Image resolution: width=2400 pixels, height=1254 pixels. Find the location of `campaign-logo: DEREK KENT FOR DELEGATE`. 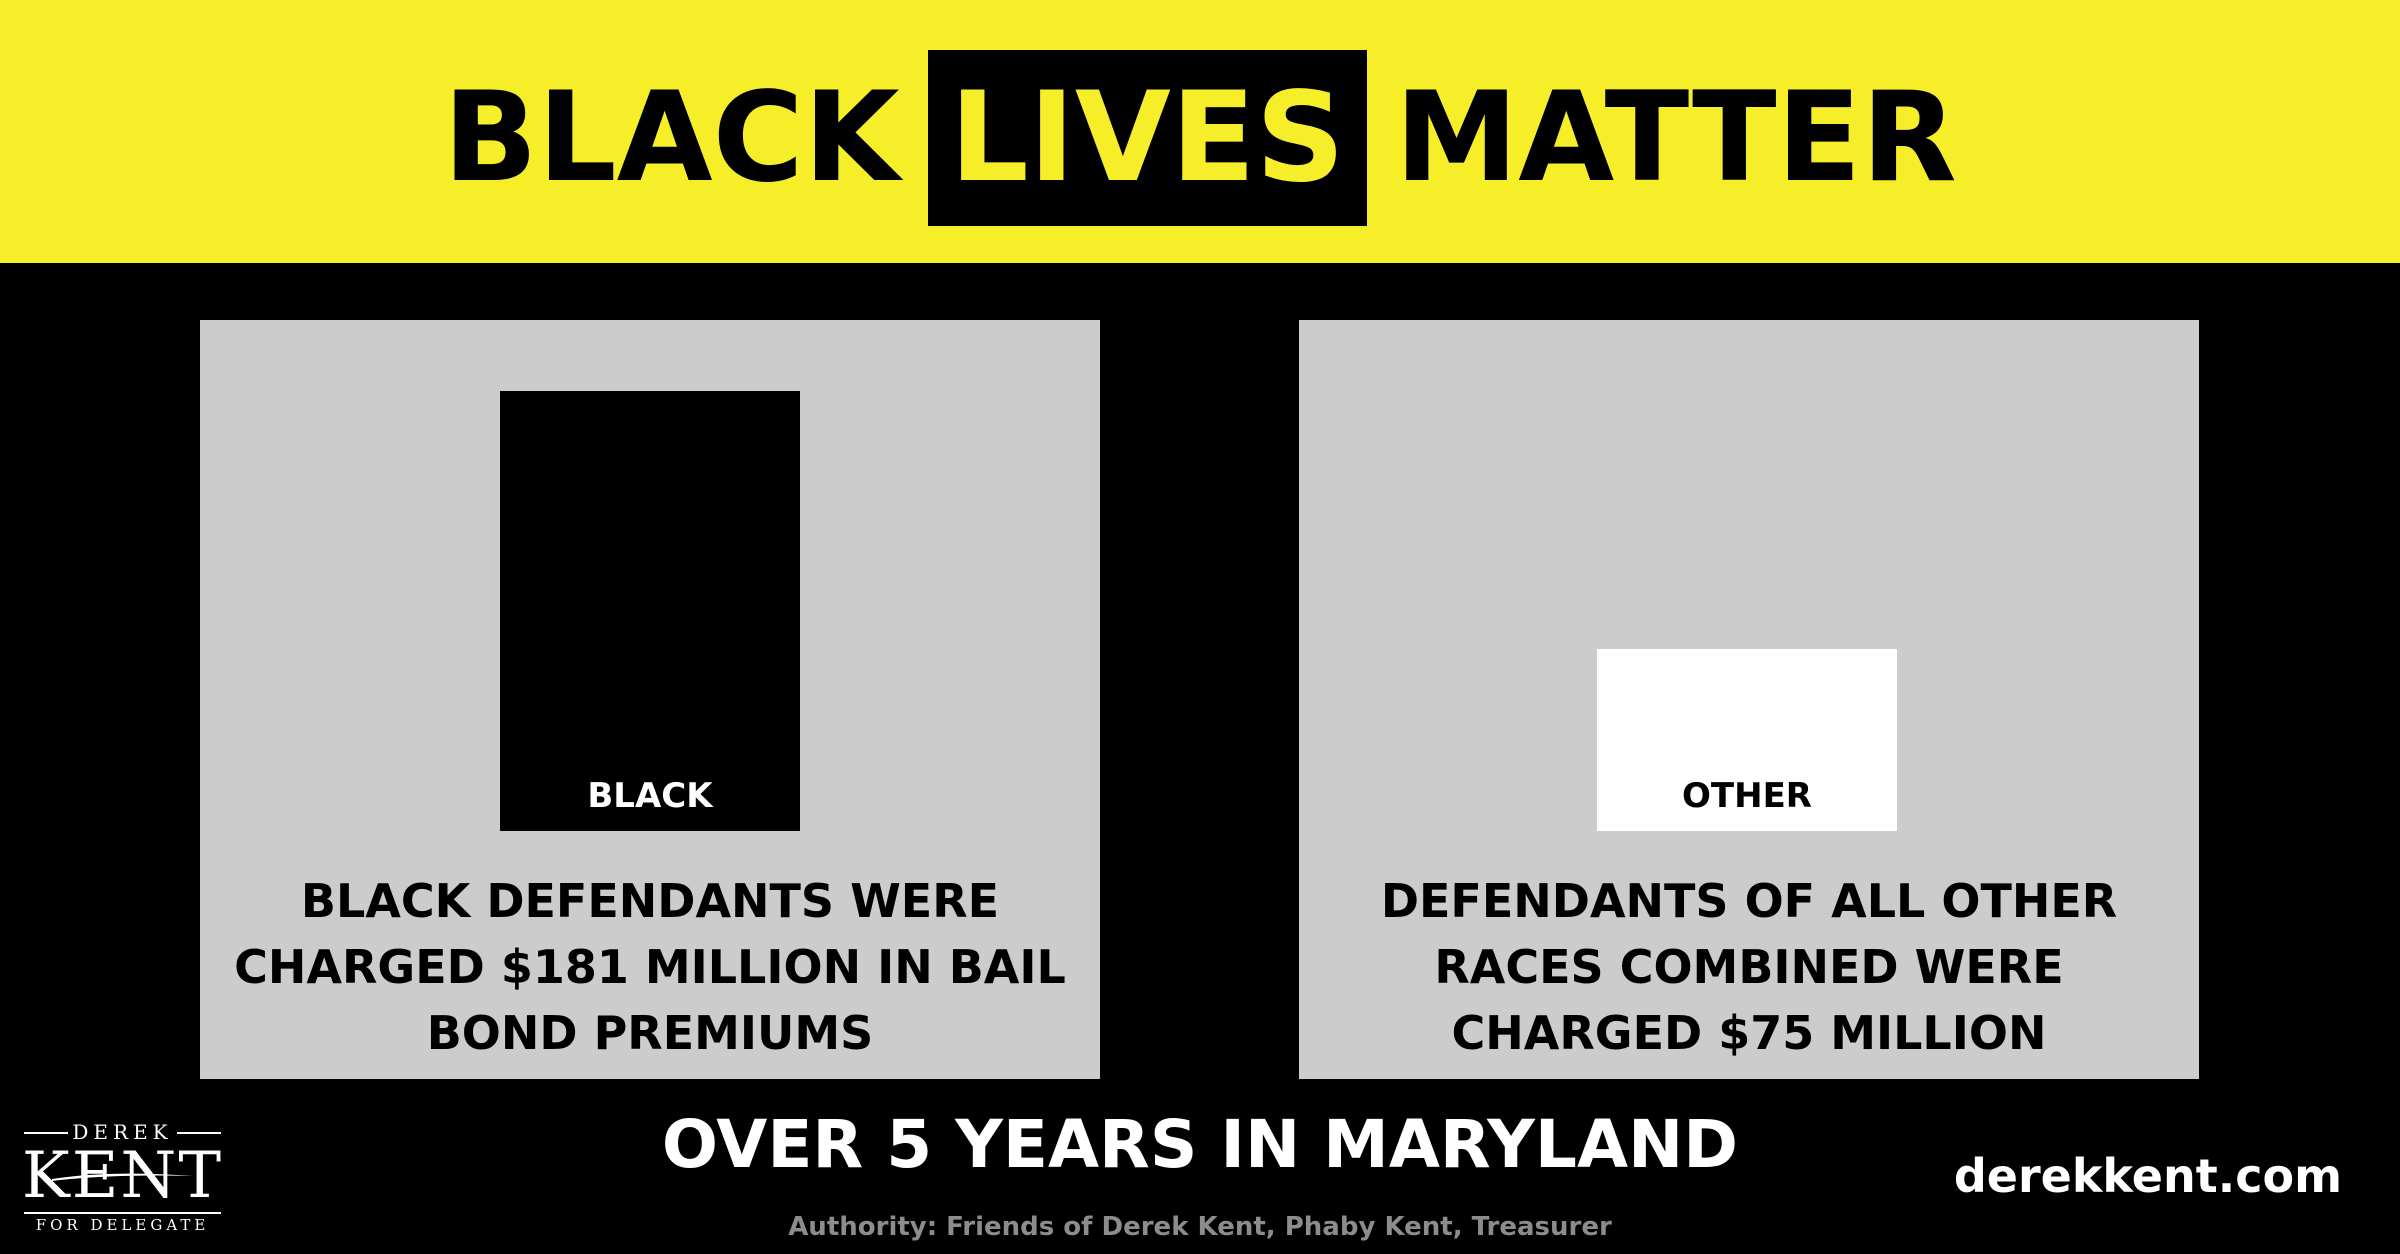

campaign-logo: DEREK KENT FOR DELEGATE is located at coordinates (122, 1176).